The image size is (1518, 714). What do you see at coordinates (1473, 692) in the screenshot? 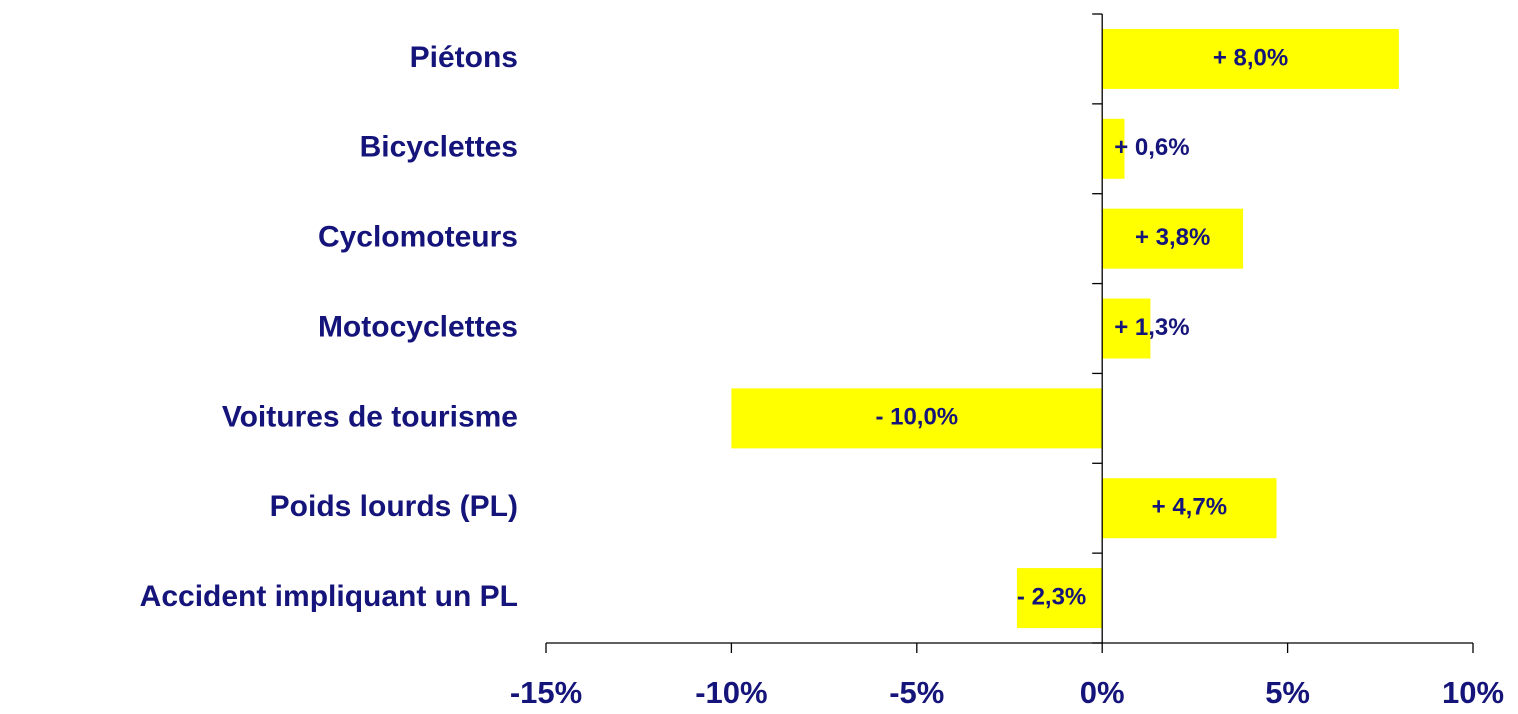
I see `x-tick-label: 10%` at bounding box center [1473, 692].